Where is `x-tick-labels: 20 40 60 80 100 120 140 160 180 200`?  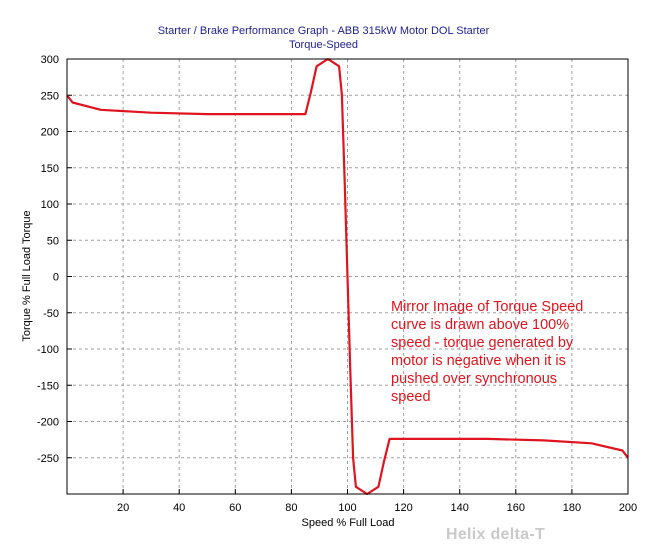
x-tick-labels: 20 40 60 80 100 120 140 160 180 200 is located at coordinates (377, 508).